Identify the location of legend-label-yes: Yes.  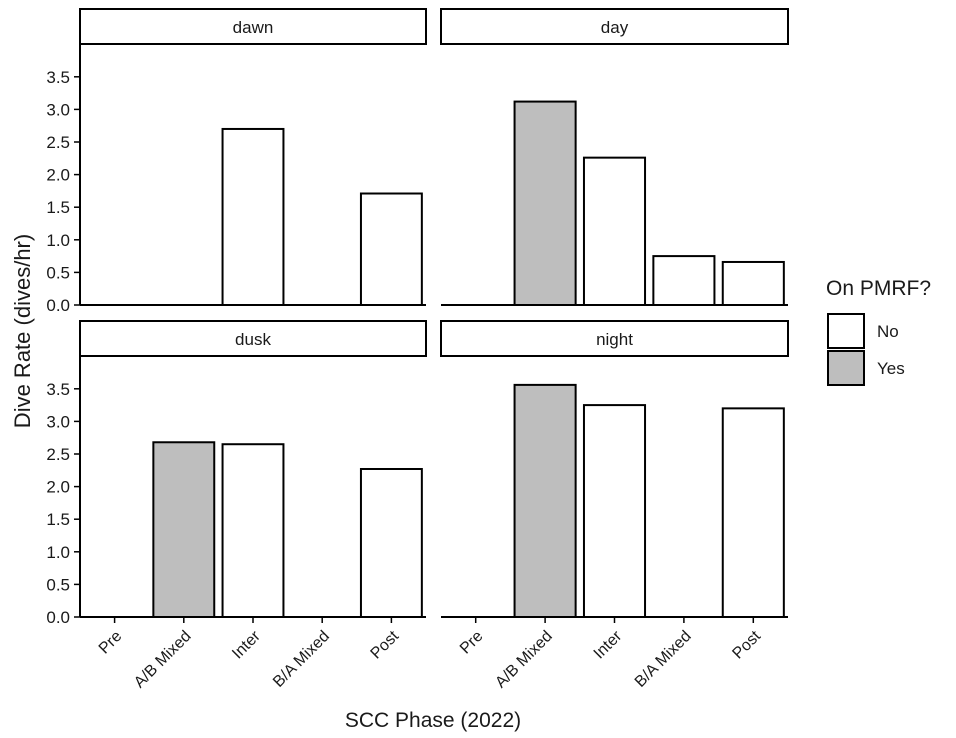
(891, 368).